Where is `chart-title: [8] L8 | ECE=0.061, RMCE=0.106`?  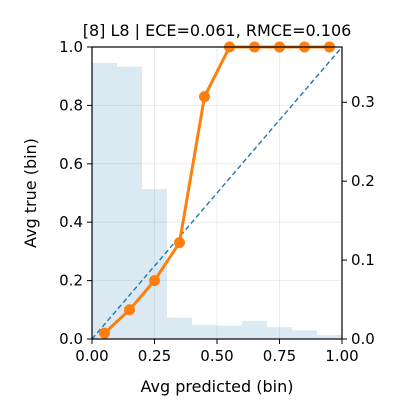 chart-title: [8] L8 | ECE=0.061, RMCE=0.106 is located at coordinates (217, 30).